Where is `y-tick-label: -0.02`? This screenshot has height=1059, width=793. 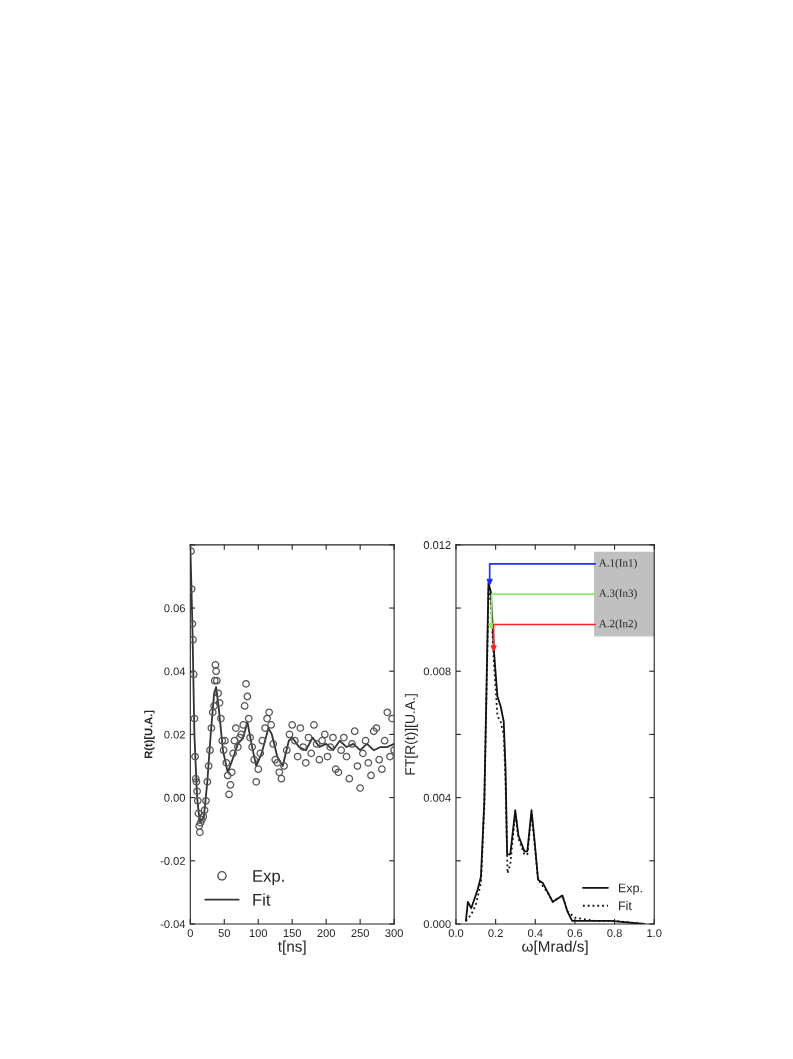 y-tick-label: -0.02 is located at coordinates (172, 861).